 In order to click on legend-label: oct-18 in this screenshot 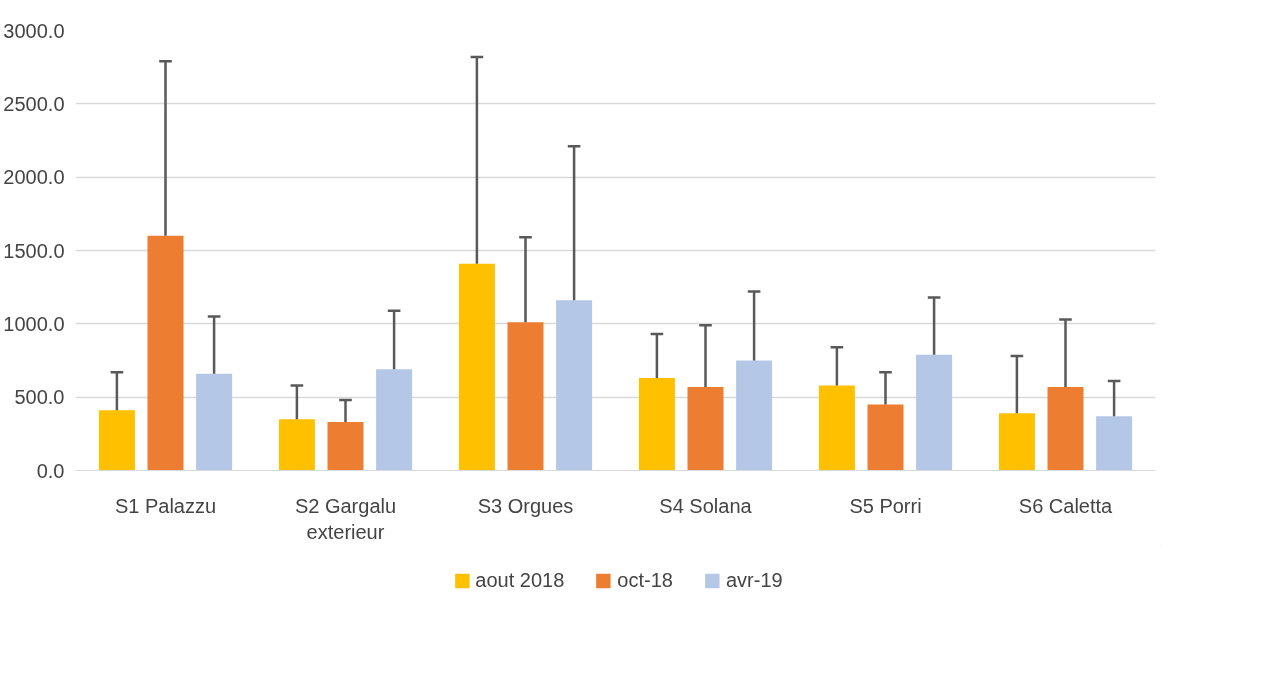, I will do `click(645, 580)`.